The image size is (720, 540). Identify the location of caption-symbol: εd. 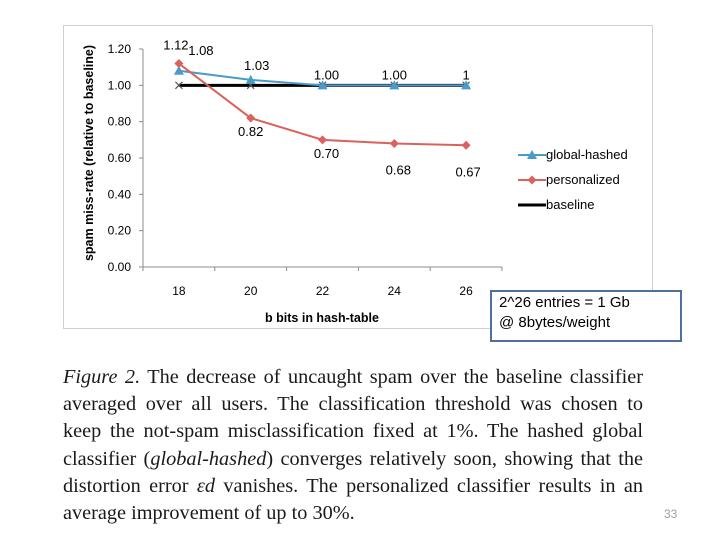
(205, 485).